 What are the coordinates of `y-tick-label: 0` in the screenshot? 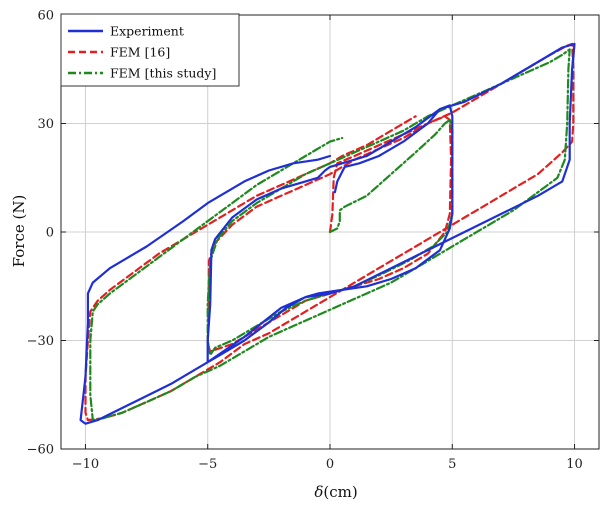 It's located at (50, 233).